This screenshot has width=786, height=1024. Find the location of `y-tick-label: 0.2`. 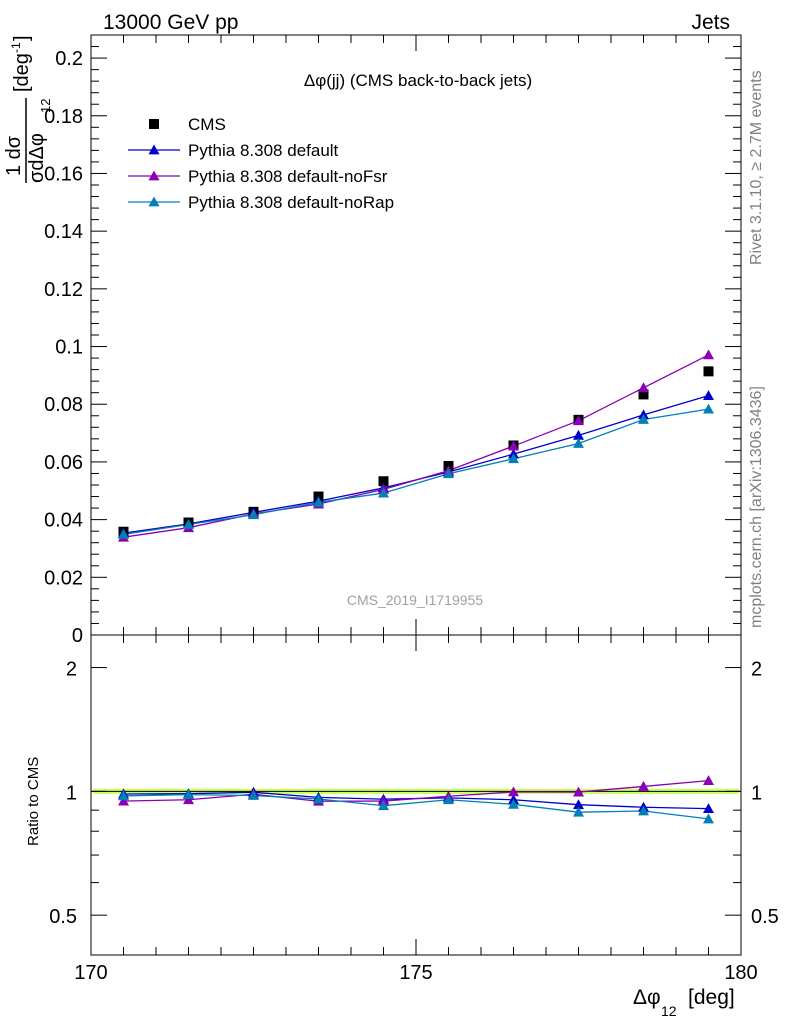

y-tick-label: 0.2 is located at coordinates (69, 59).